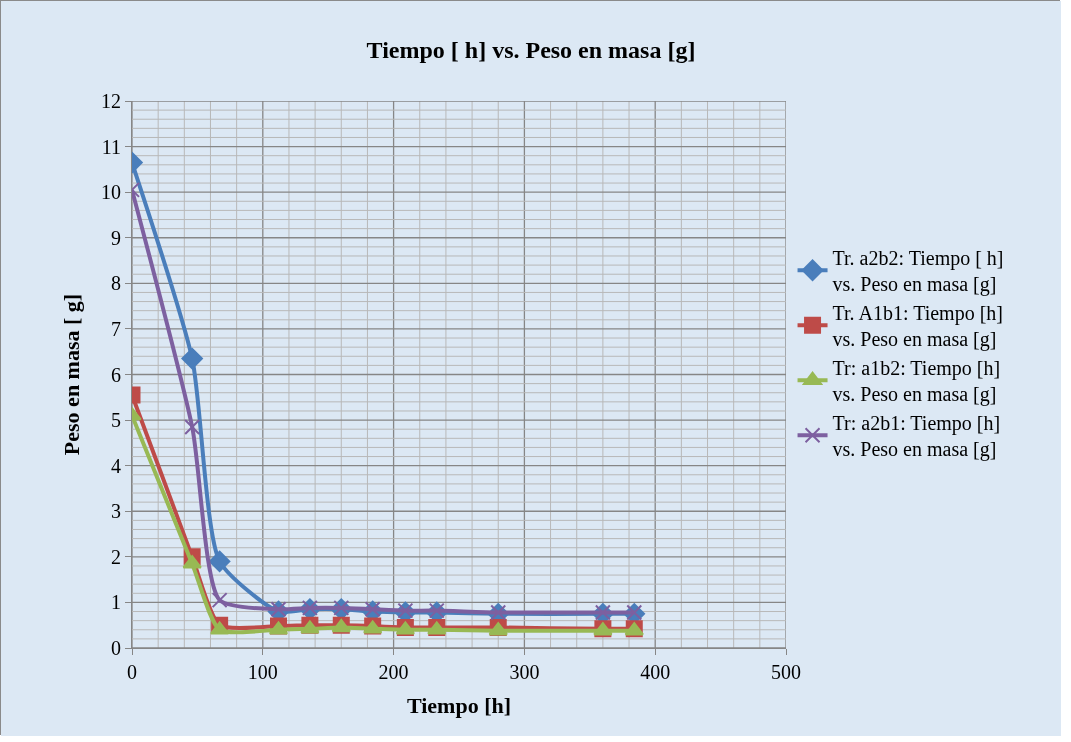  What do you see at coordinates (918, 272) in the screenshot?
I see `legend-label: Tr. a2b2: Tiempo [ h] vs. Peso en masa [g]` at bounding box center [918, 272].